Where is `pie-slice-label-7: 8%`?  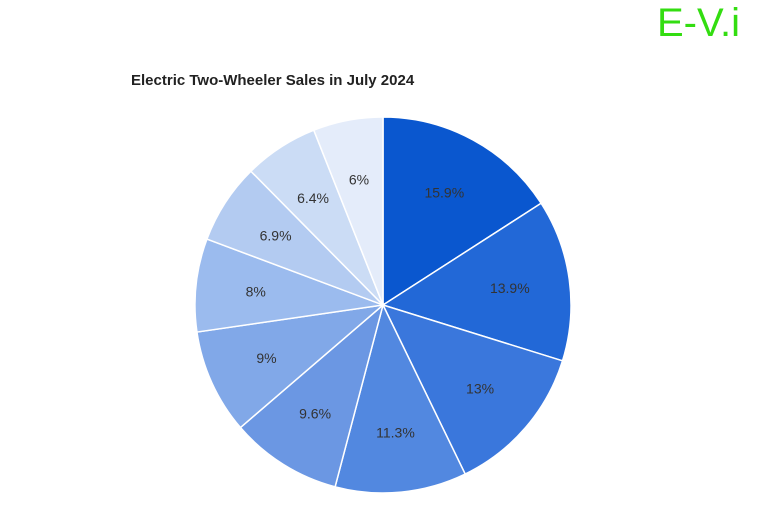
pie-slice-label-7: 8% is located at coordinates (256, 291).